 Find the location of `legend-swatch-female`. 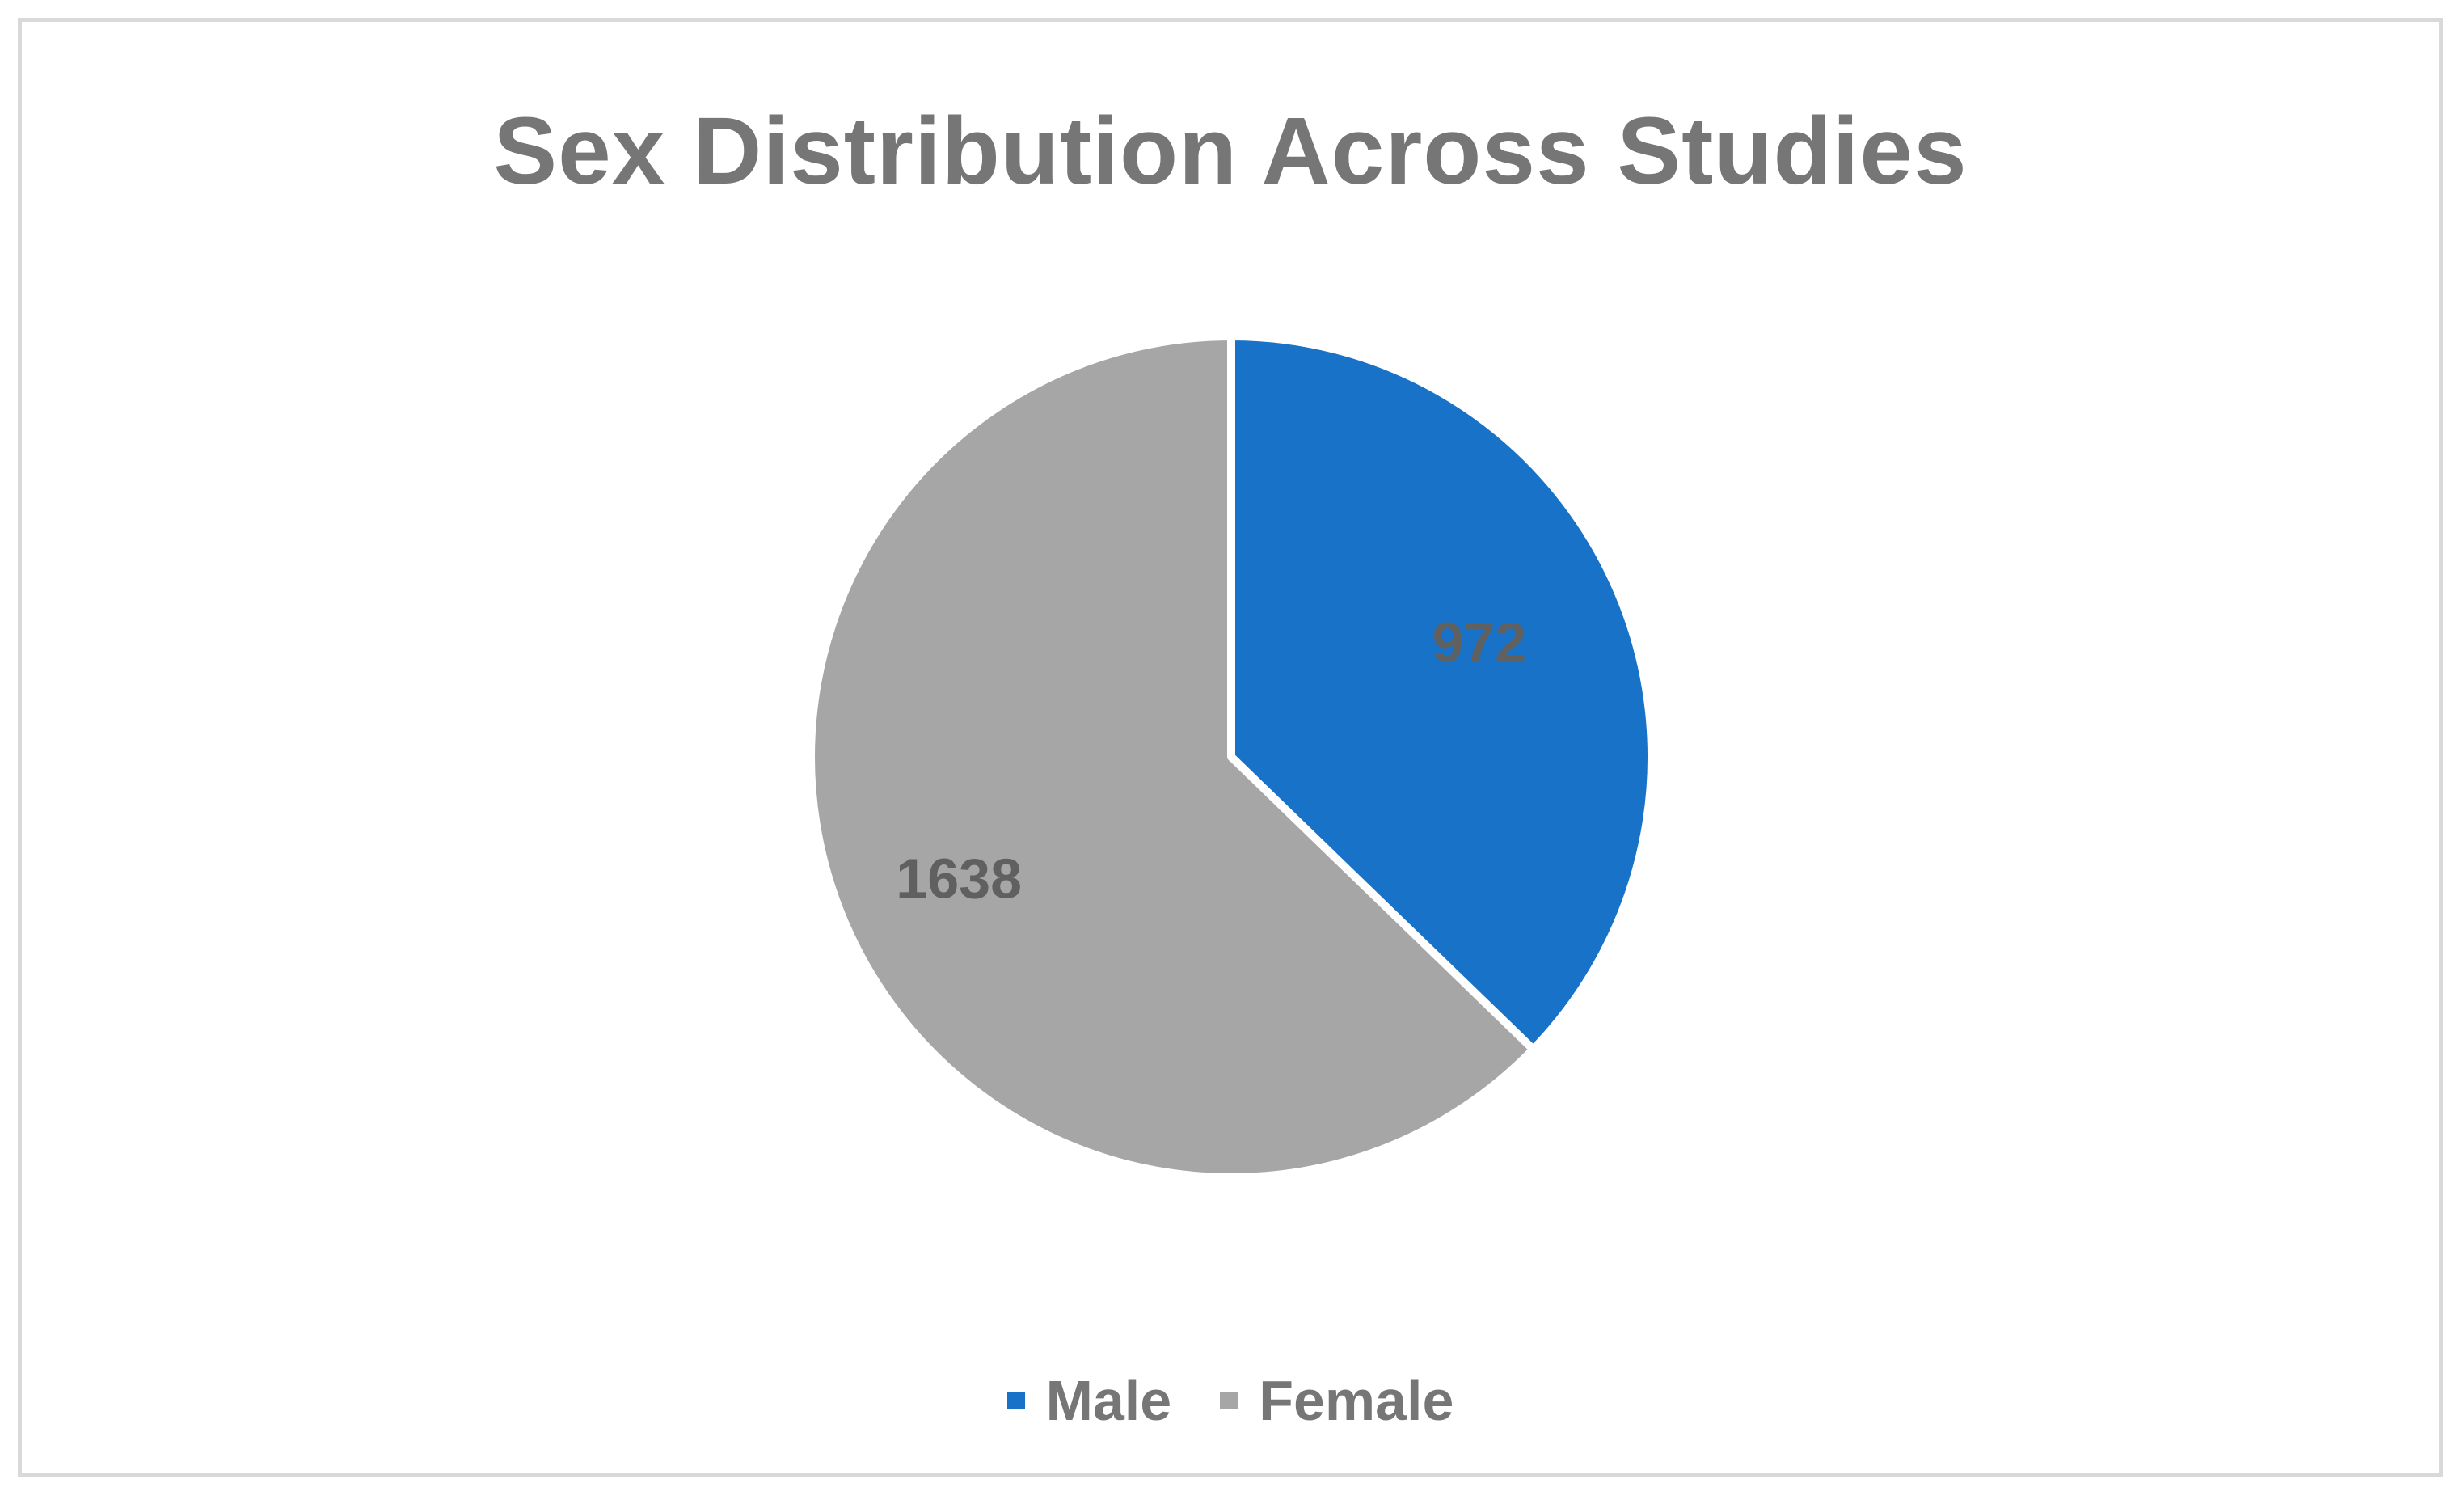

legend-swatch-female is located at coordinates (1229, 1400).